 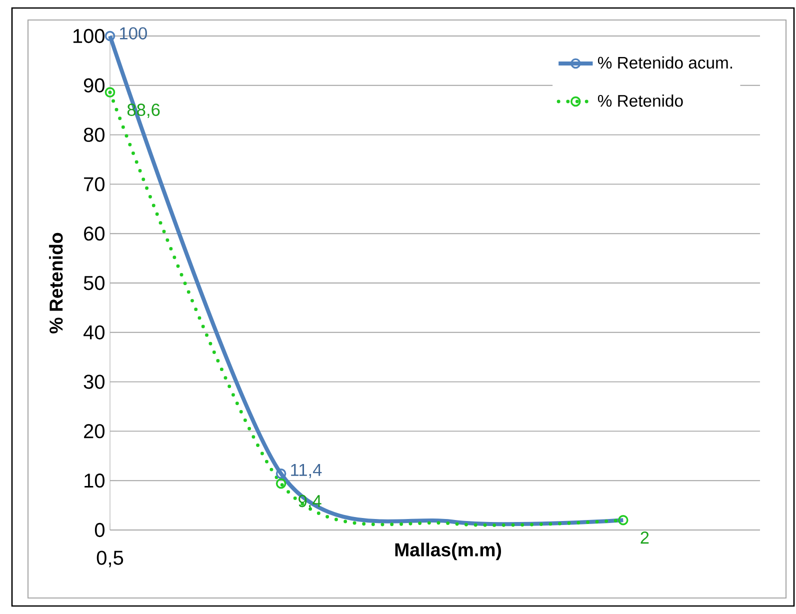 What do you see at coordinates (133, 33) in the screenshot?
I see `data-label: 100` at bounding box center [133, 33].